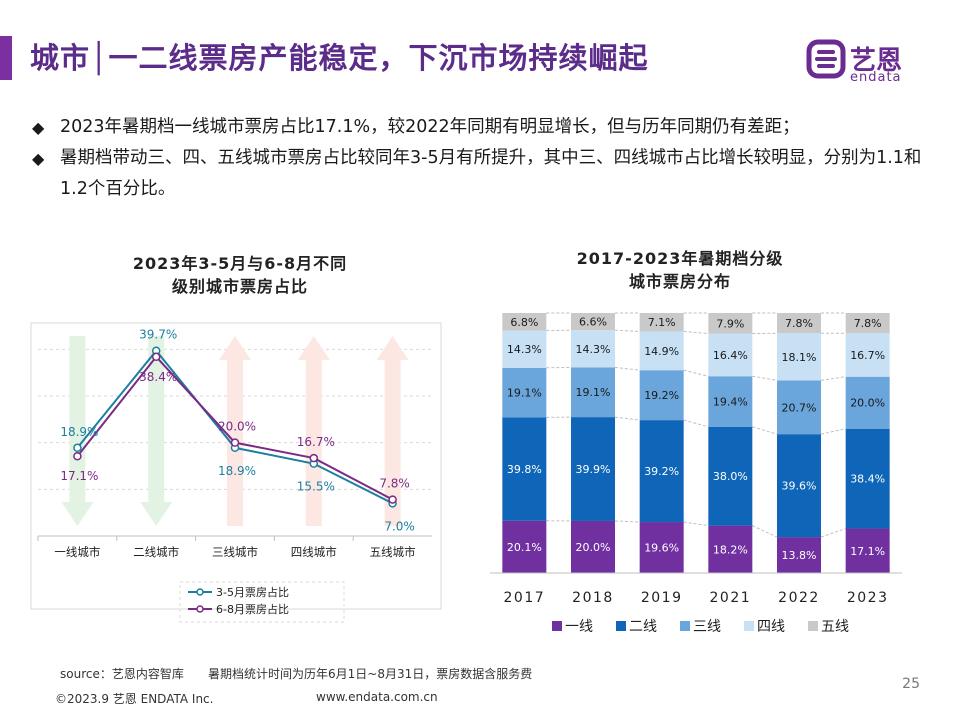 This screenshot has height=720, width=960. Describe the element at coordinates (393, 552) in the screenshot. I see `x-tick-label: 五线城市` at that location.